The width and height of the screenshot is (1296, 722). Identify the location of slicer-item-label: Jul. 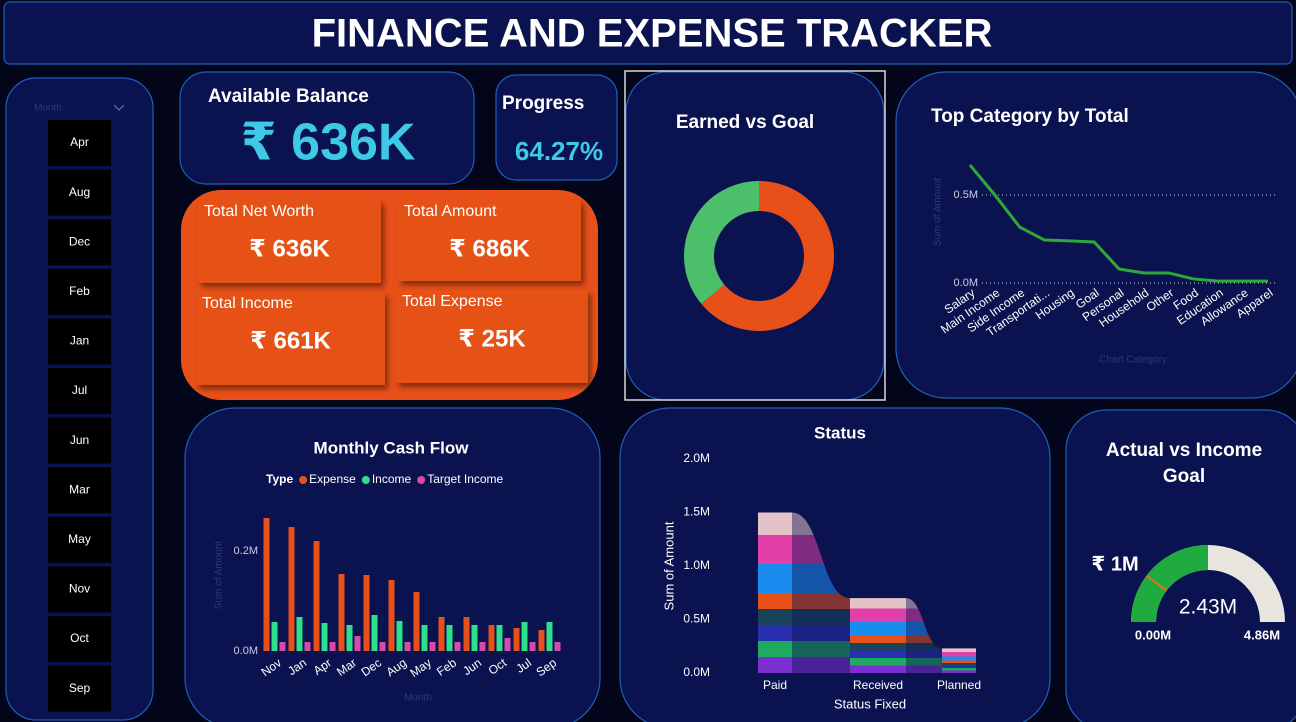
(79, 390).